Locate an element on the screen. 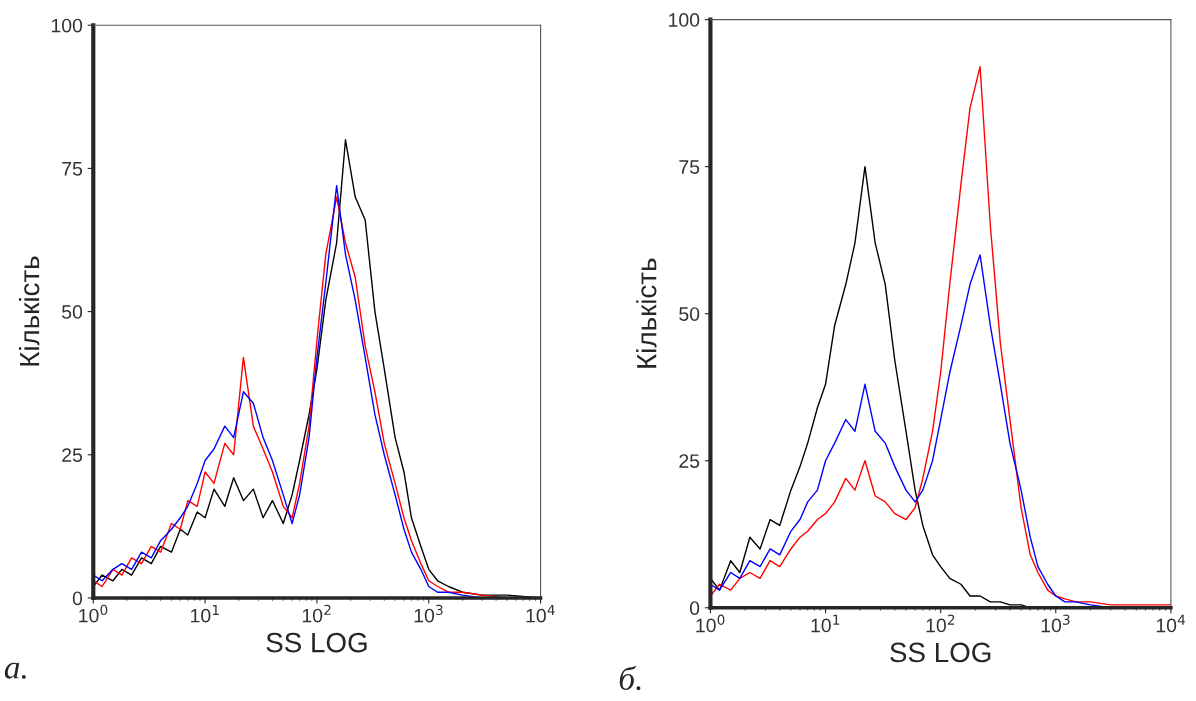  text: а. is located at coordinates (15, 670).